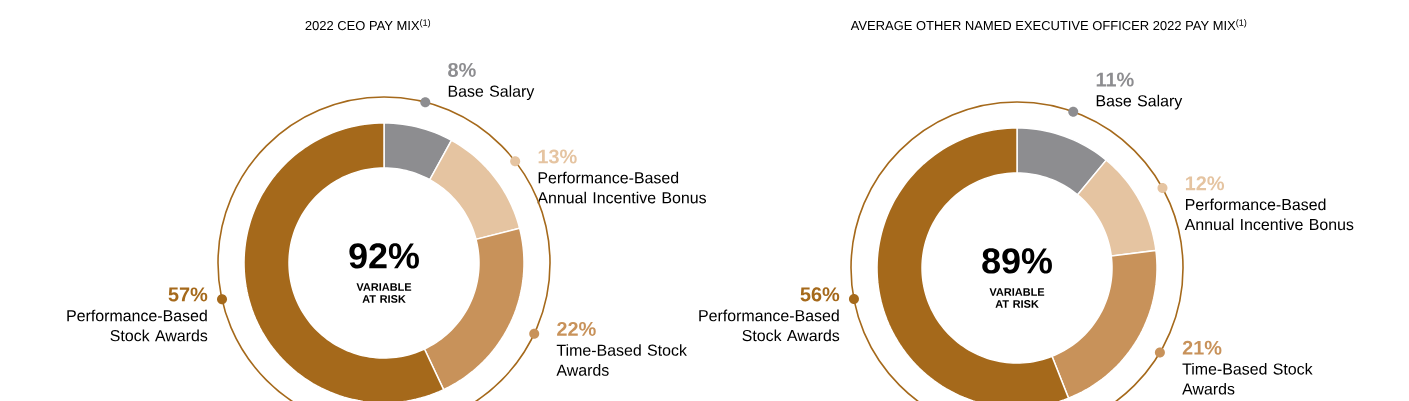  What do you see at coordinates (462, 69) in the screenshot?
I see `data-label: 8%` at bounding box center [462, 69].